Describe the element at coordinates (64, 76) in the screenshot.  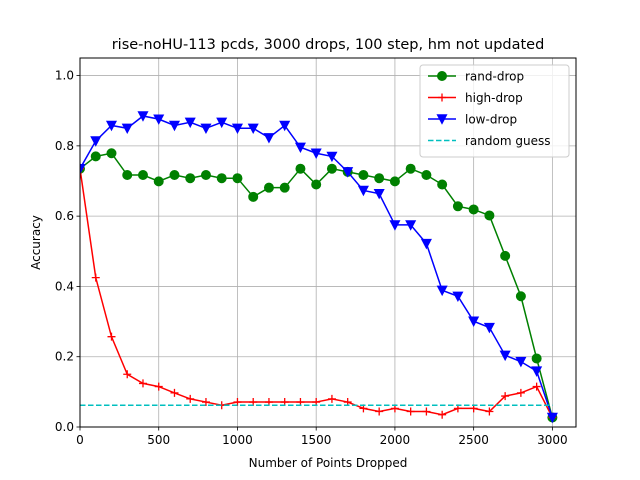
I see `y-tick-label: 1.0` at that location.